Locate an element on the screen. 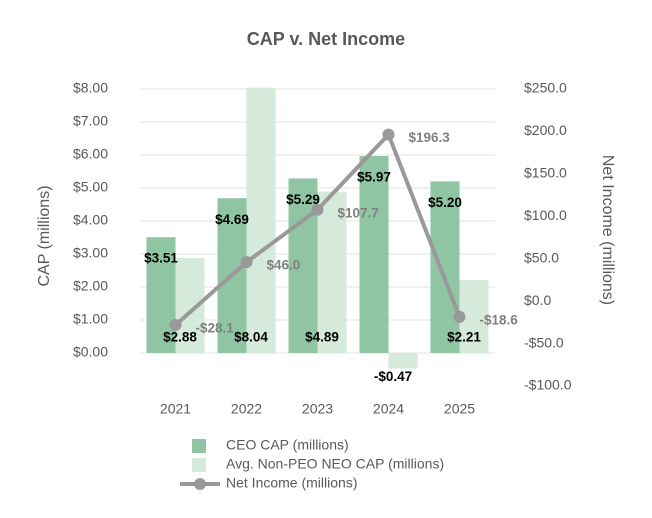  data-label: $2.88 is located at coordinates (180, 337).